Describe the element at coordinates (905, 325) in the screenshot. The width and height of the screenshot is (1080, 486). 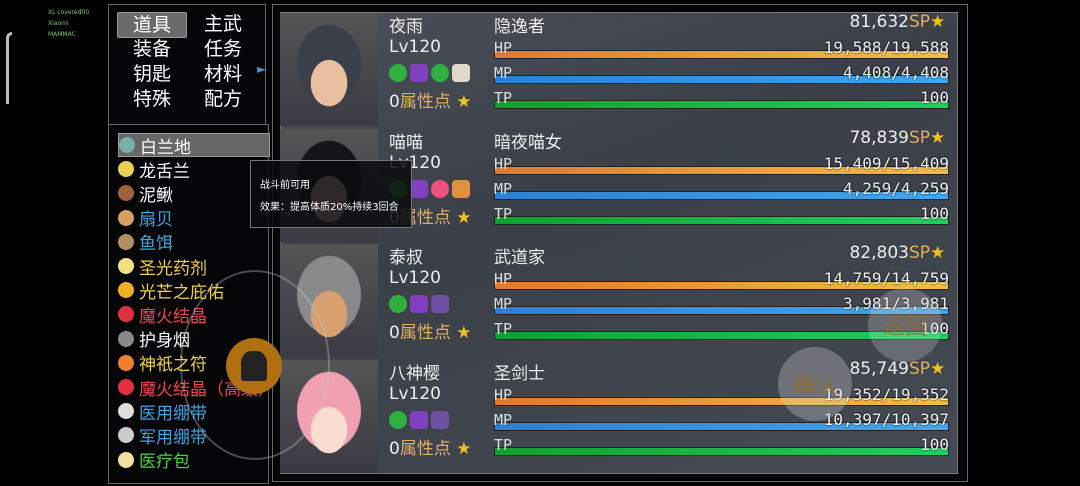
I see `back-button: 返回` at that location.